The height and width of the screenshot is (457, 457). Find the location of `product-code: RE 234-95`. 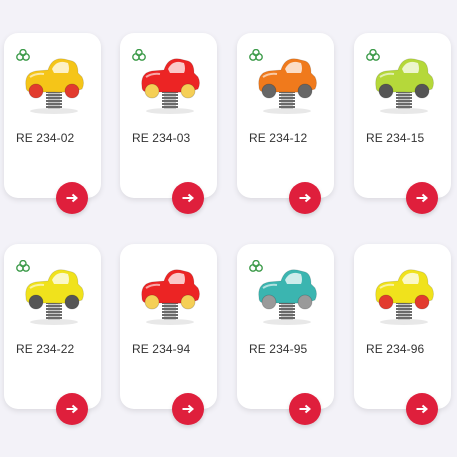

product-code: RE 234-95 is located at coordinates (278, 349).